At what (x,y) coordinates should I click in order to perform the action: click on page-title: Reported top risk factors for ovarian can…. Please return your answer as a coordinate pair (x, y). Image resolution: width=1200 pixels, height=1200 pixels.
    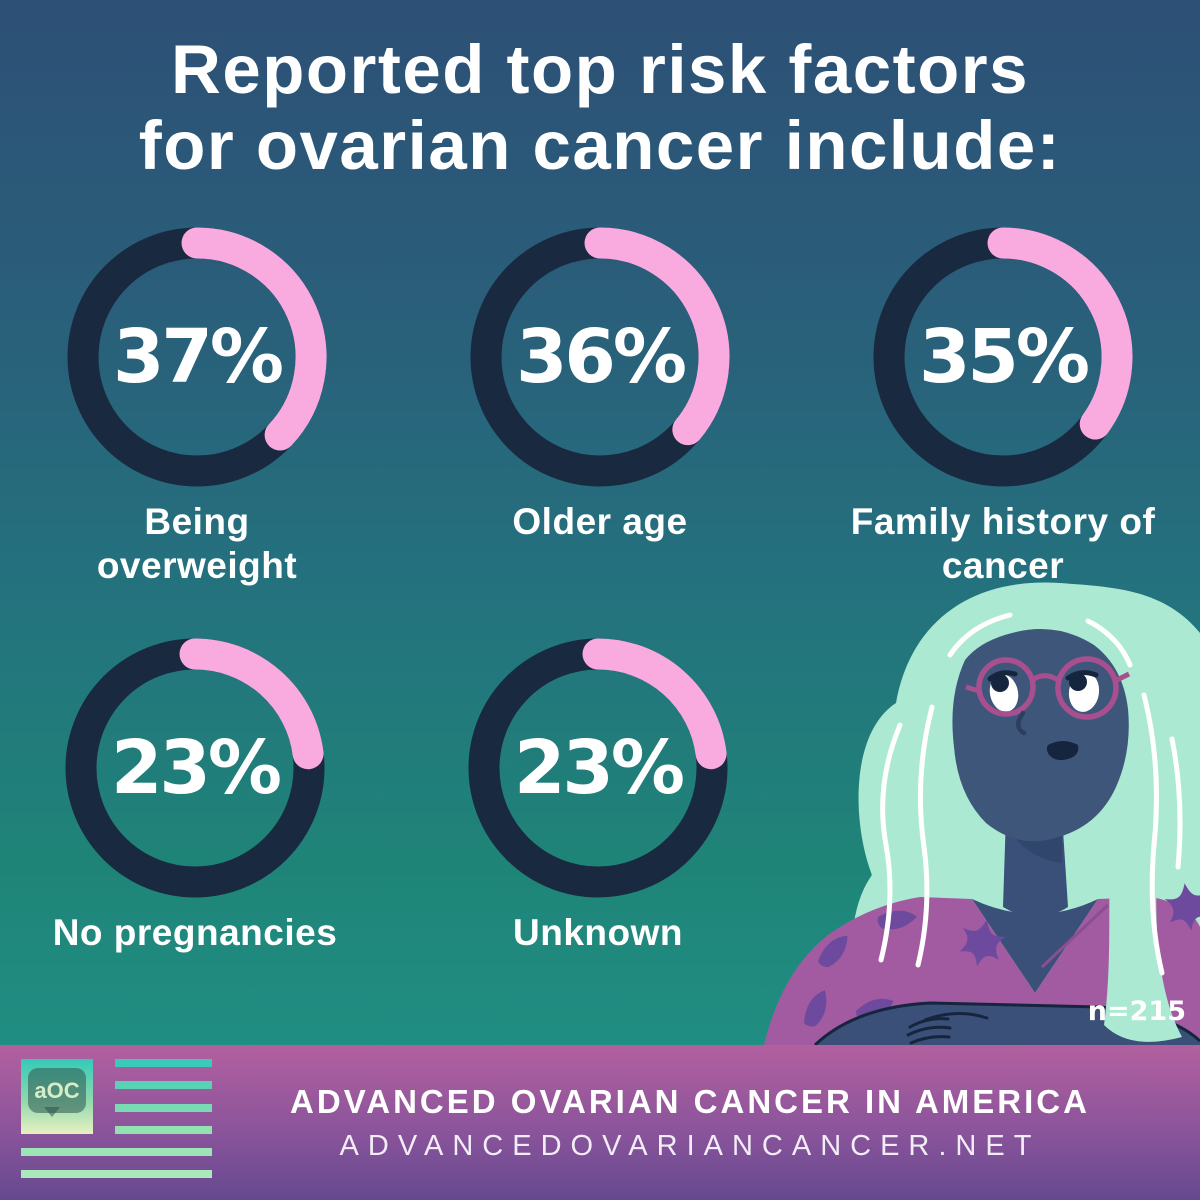
    Looking at the image, I should click on (600, 108).